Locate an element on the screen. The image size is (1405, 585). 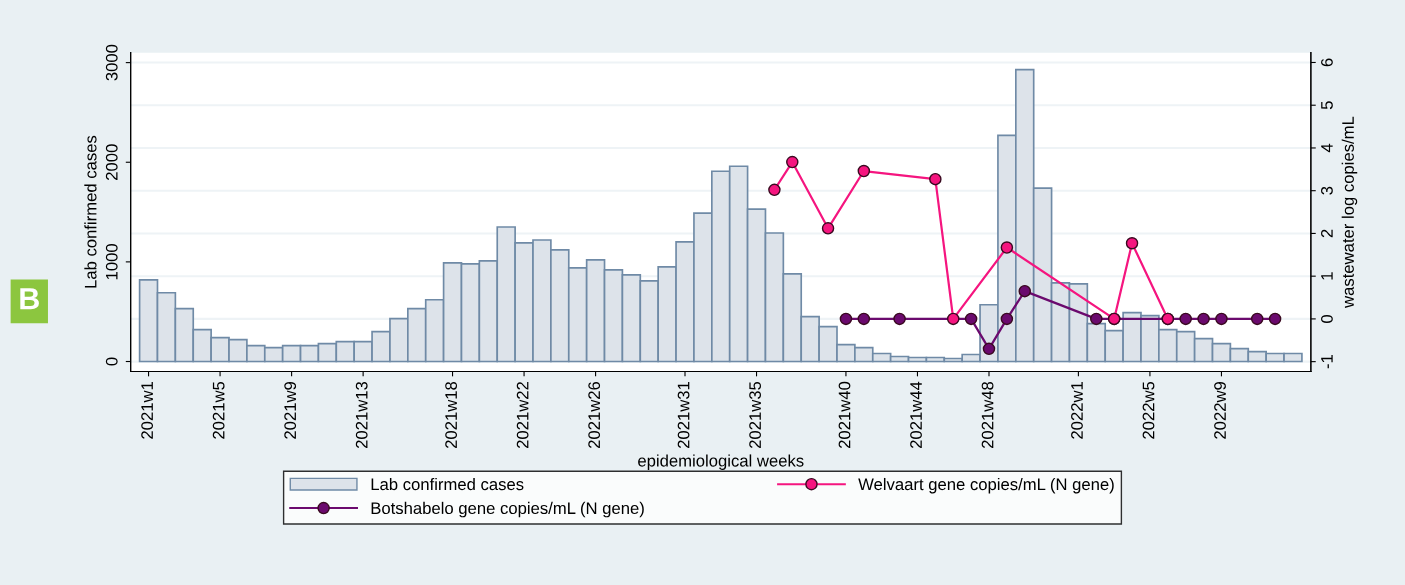
legend-label: Welvaart gene copies/mL (N gene) is located at coordinates (986, 485).